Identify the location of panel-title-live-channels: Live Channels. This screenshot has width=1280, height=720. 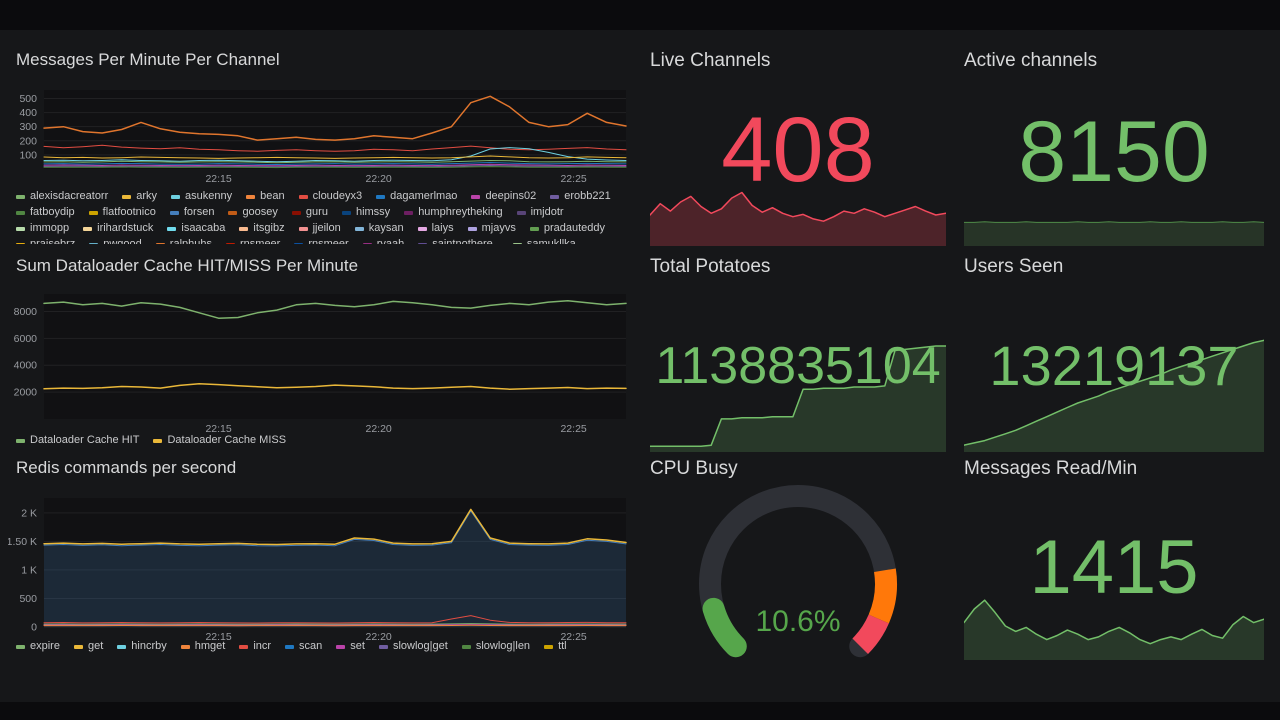
(710, 60).